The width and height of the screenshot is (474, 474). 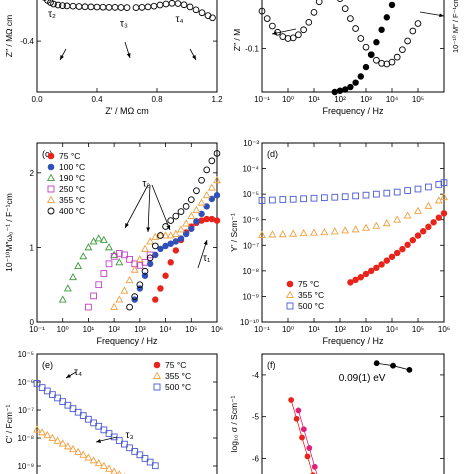 I want to click on x-tick-label: 10⁰, so click(x=63, y=329).